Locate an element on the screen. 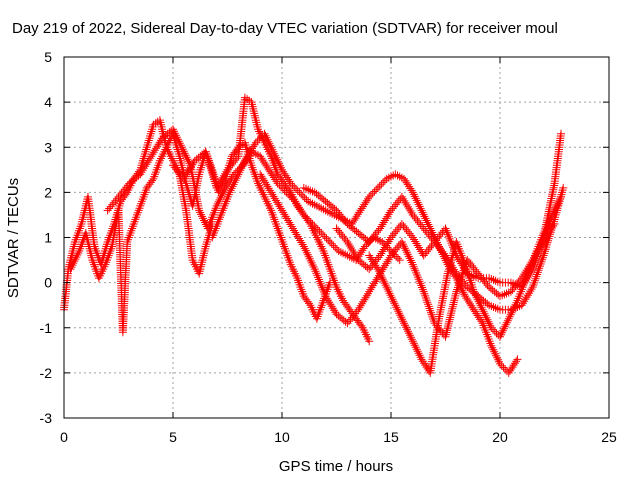 The width and height of the screenshot is (640, 480). x-tick-label: 5 is located at coordinates (173, 437).